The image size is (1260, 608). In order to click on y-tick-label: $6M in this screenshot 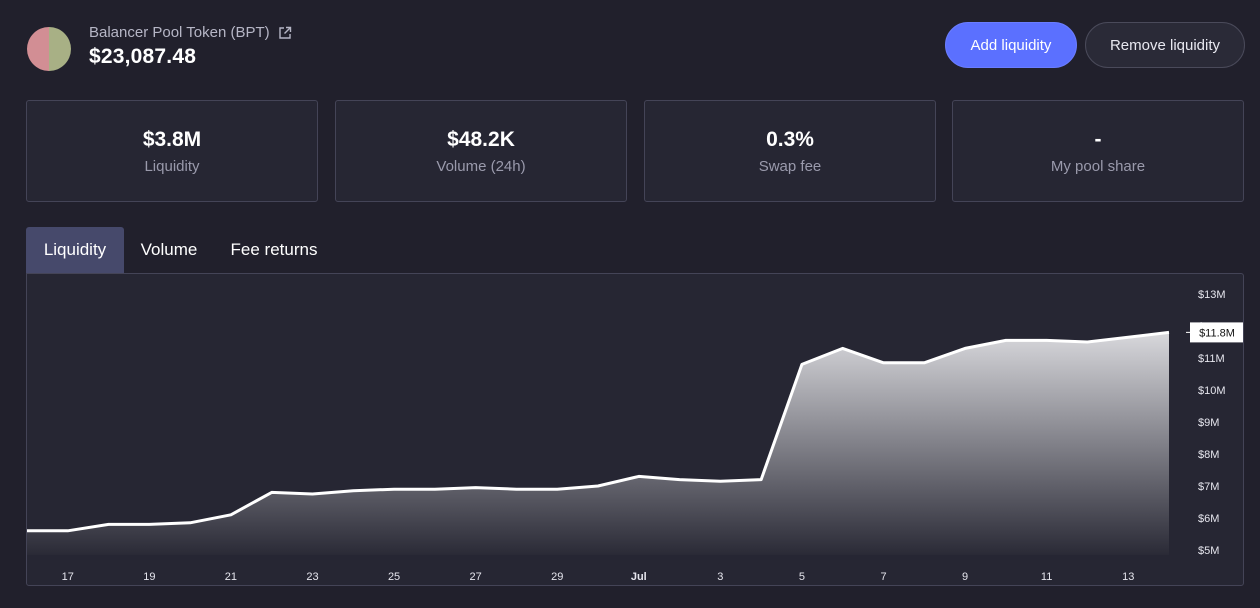, I will do `click(1208, 519)`.